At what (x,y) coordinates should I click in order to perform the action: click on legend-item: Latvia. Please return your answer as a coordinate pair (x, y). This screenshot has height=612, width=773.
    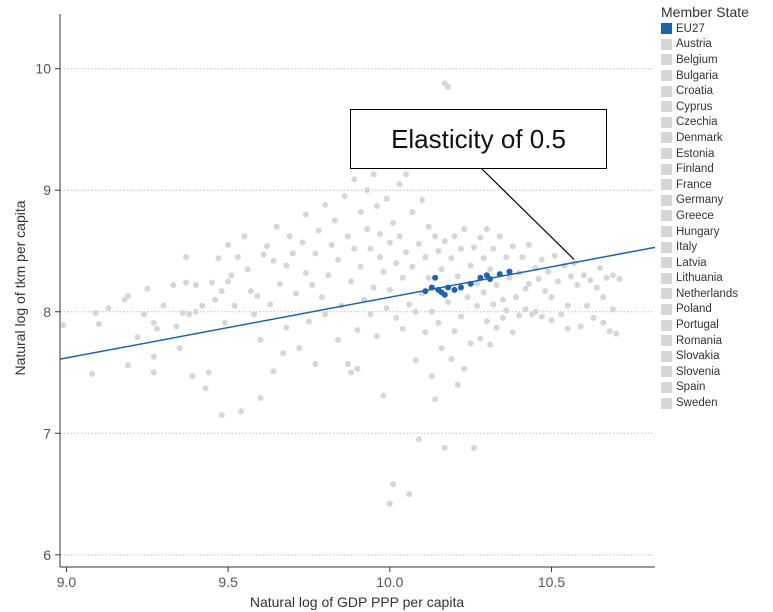
    Looking at the image, I should click on (705, 263).